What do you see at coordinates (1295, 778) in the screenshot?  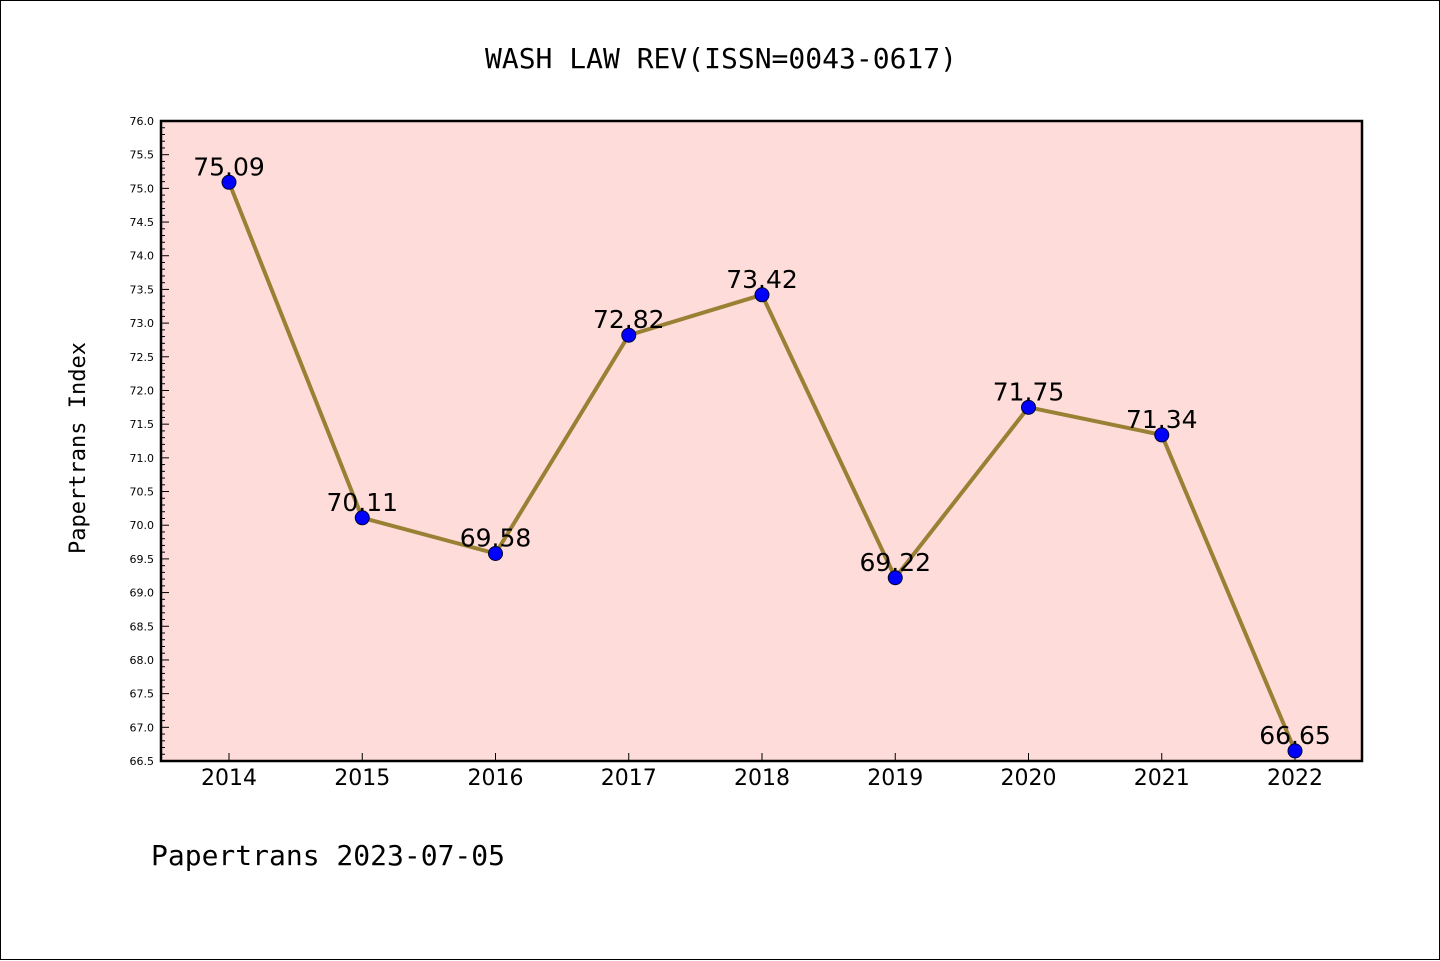 I see `x-tick-label: 2022` at bounding box center [1295, 778].